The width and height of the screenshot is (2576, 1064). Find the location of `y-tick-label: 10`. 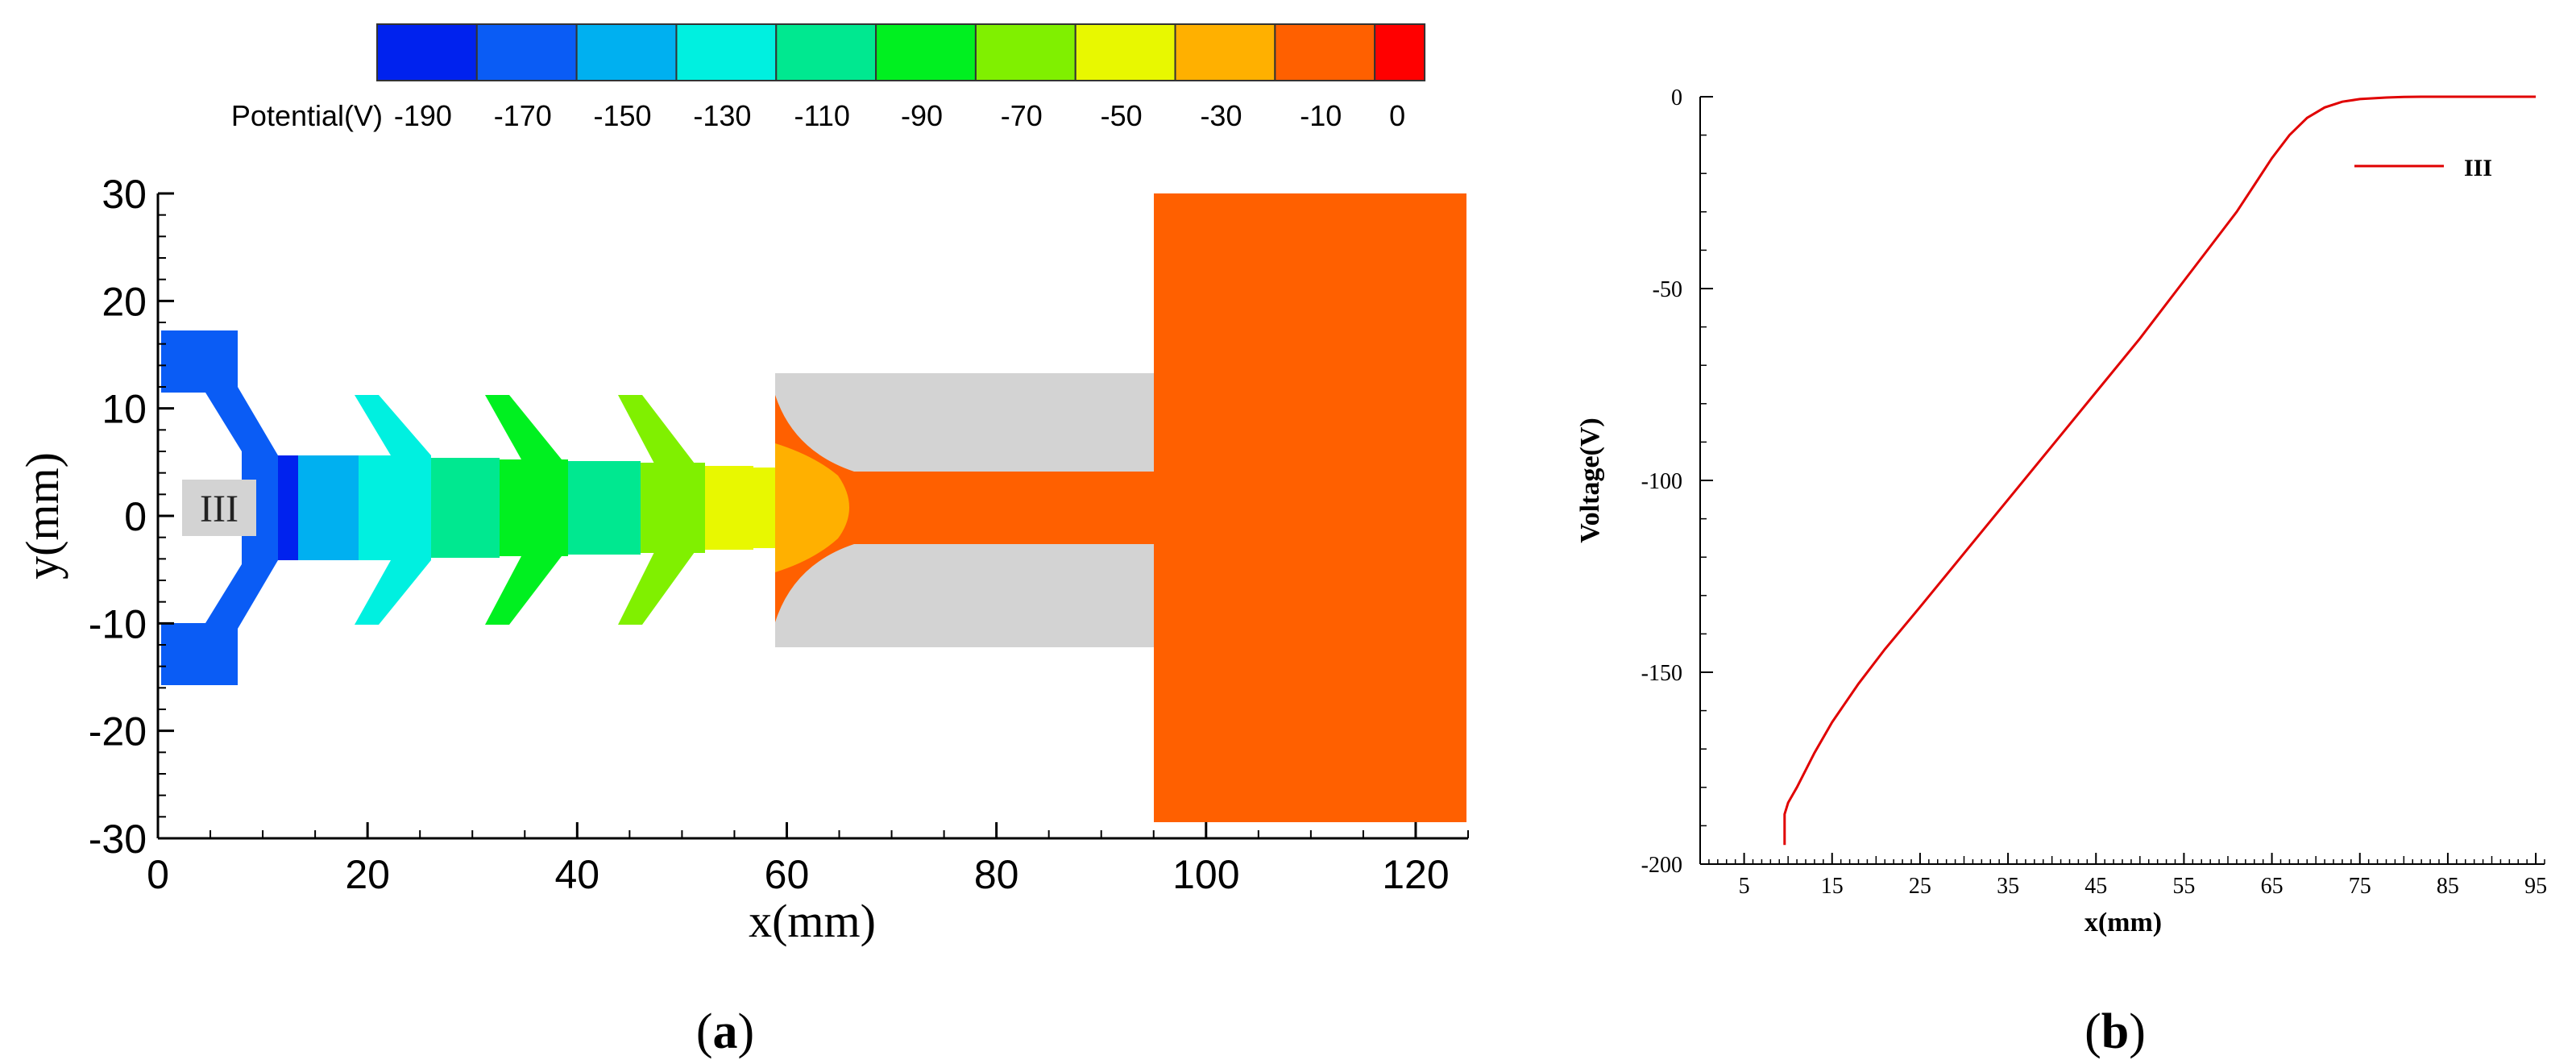

y-tick-label: 10 is located at coordinates (124, 409).